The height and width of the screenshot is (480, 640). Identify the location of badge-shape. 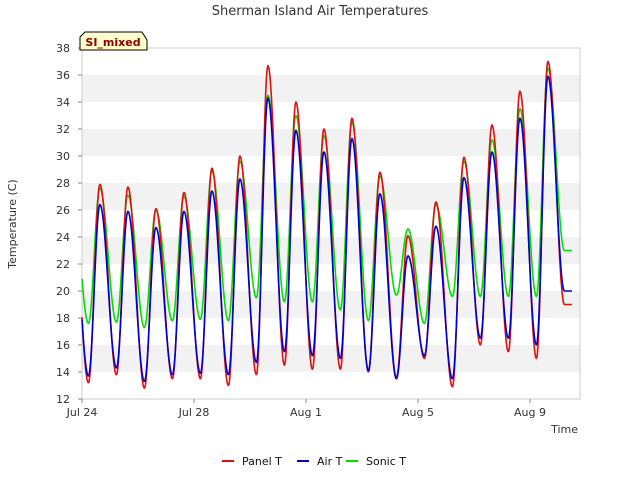
(113, 41).